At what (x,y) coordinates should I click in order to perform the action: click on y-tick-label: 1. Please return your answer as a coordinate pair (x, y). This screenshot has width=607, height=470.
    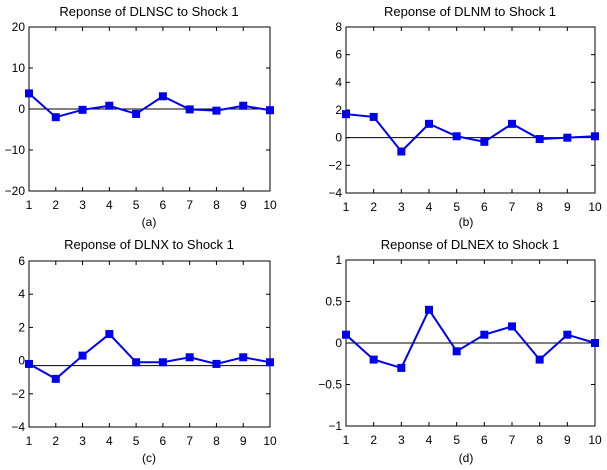
    Looking at the image, I should click on (338, 260).